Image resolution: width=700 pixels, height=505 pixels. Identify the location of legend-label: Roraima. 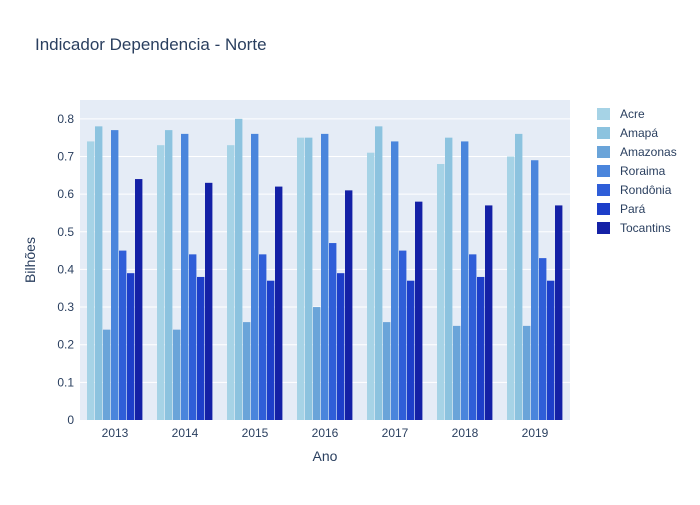
(643, 171).